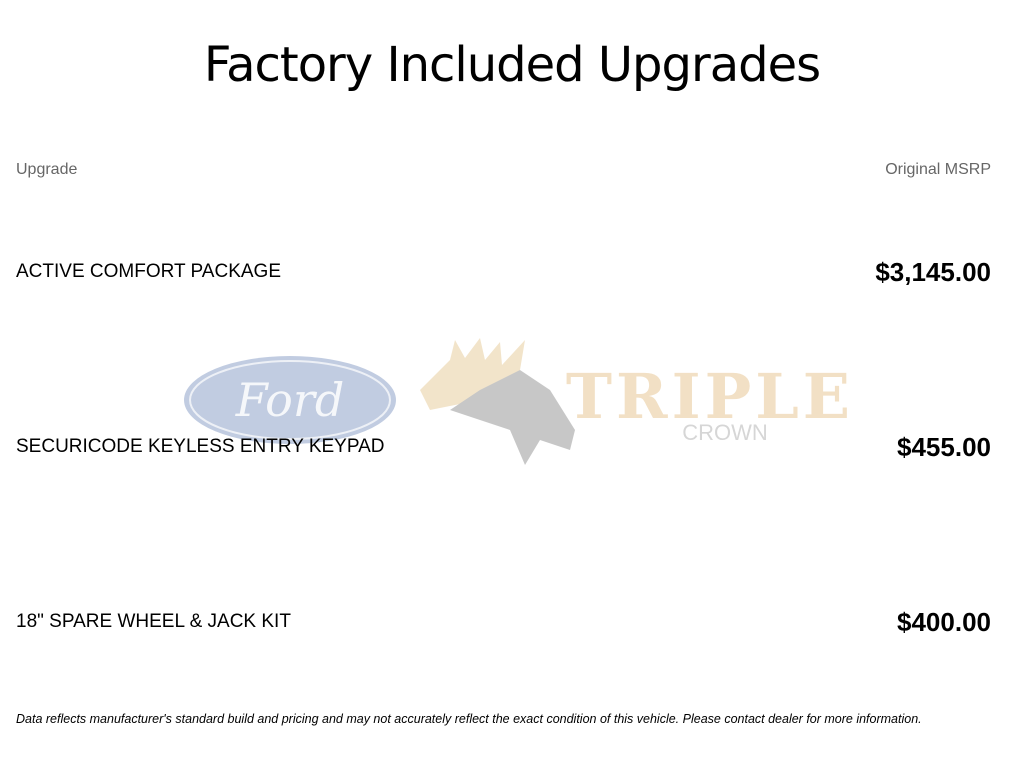 This screenshot has height=768, width=1024. I want to click on upgrade-name: 18" SPARE WHEEL & JACK KIT, so click(153, 621).